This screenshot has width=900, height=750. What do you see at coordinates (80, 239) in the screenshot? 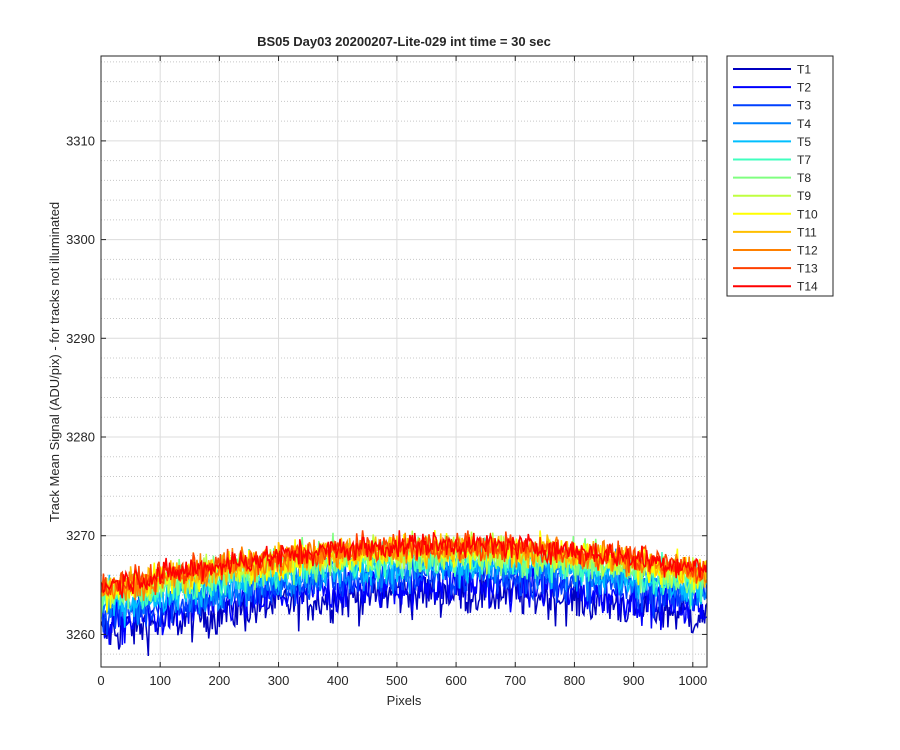
I see `y-tick-label: 3300` at bounding box center [80, 239].